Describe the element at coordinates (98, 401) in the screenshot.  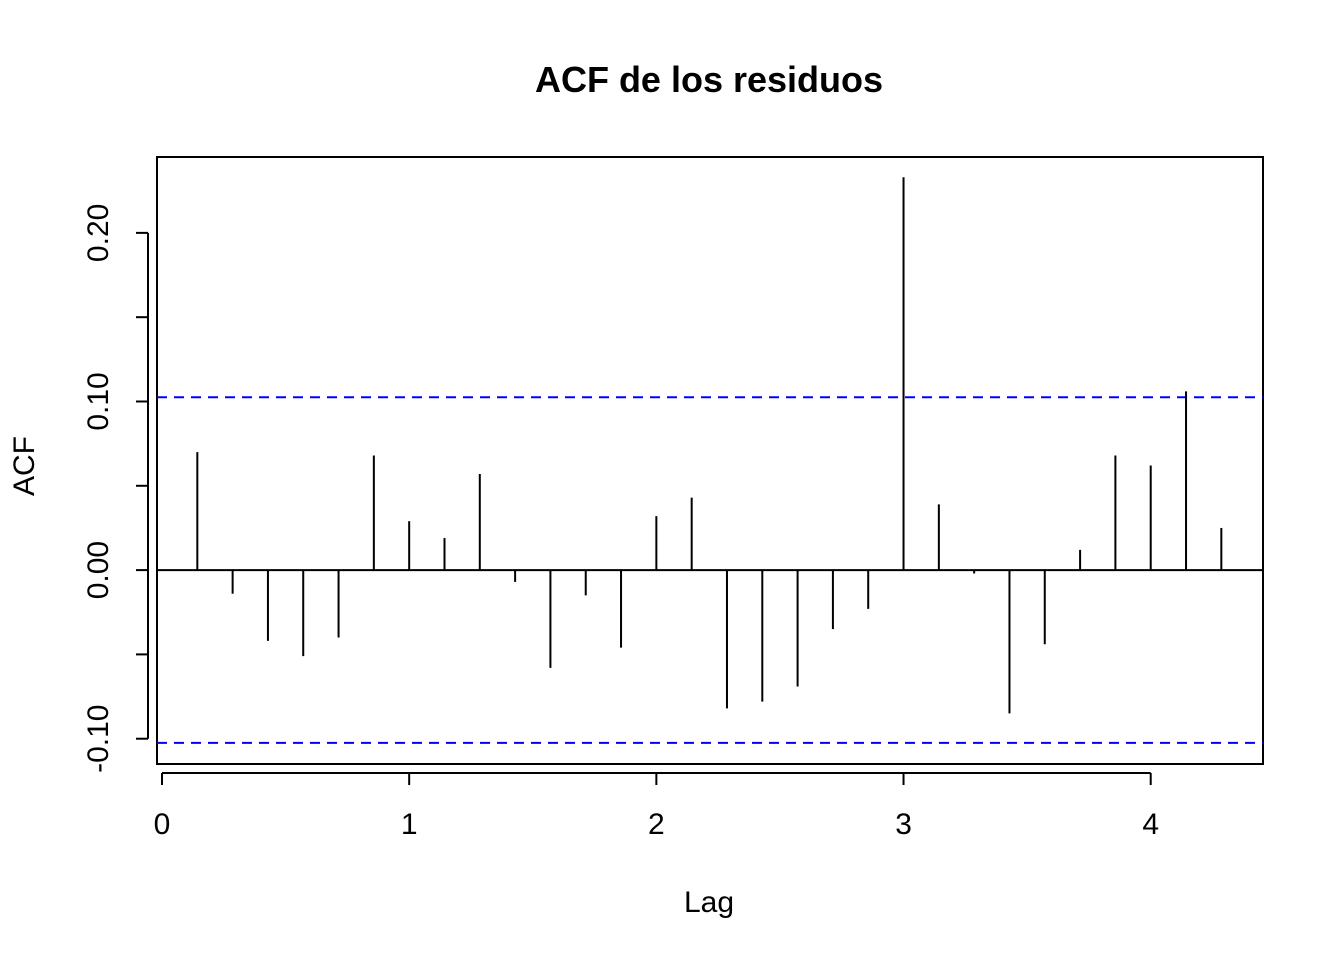
I see `y-tick-label: 0.10` at that location.